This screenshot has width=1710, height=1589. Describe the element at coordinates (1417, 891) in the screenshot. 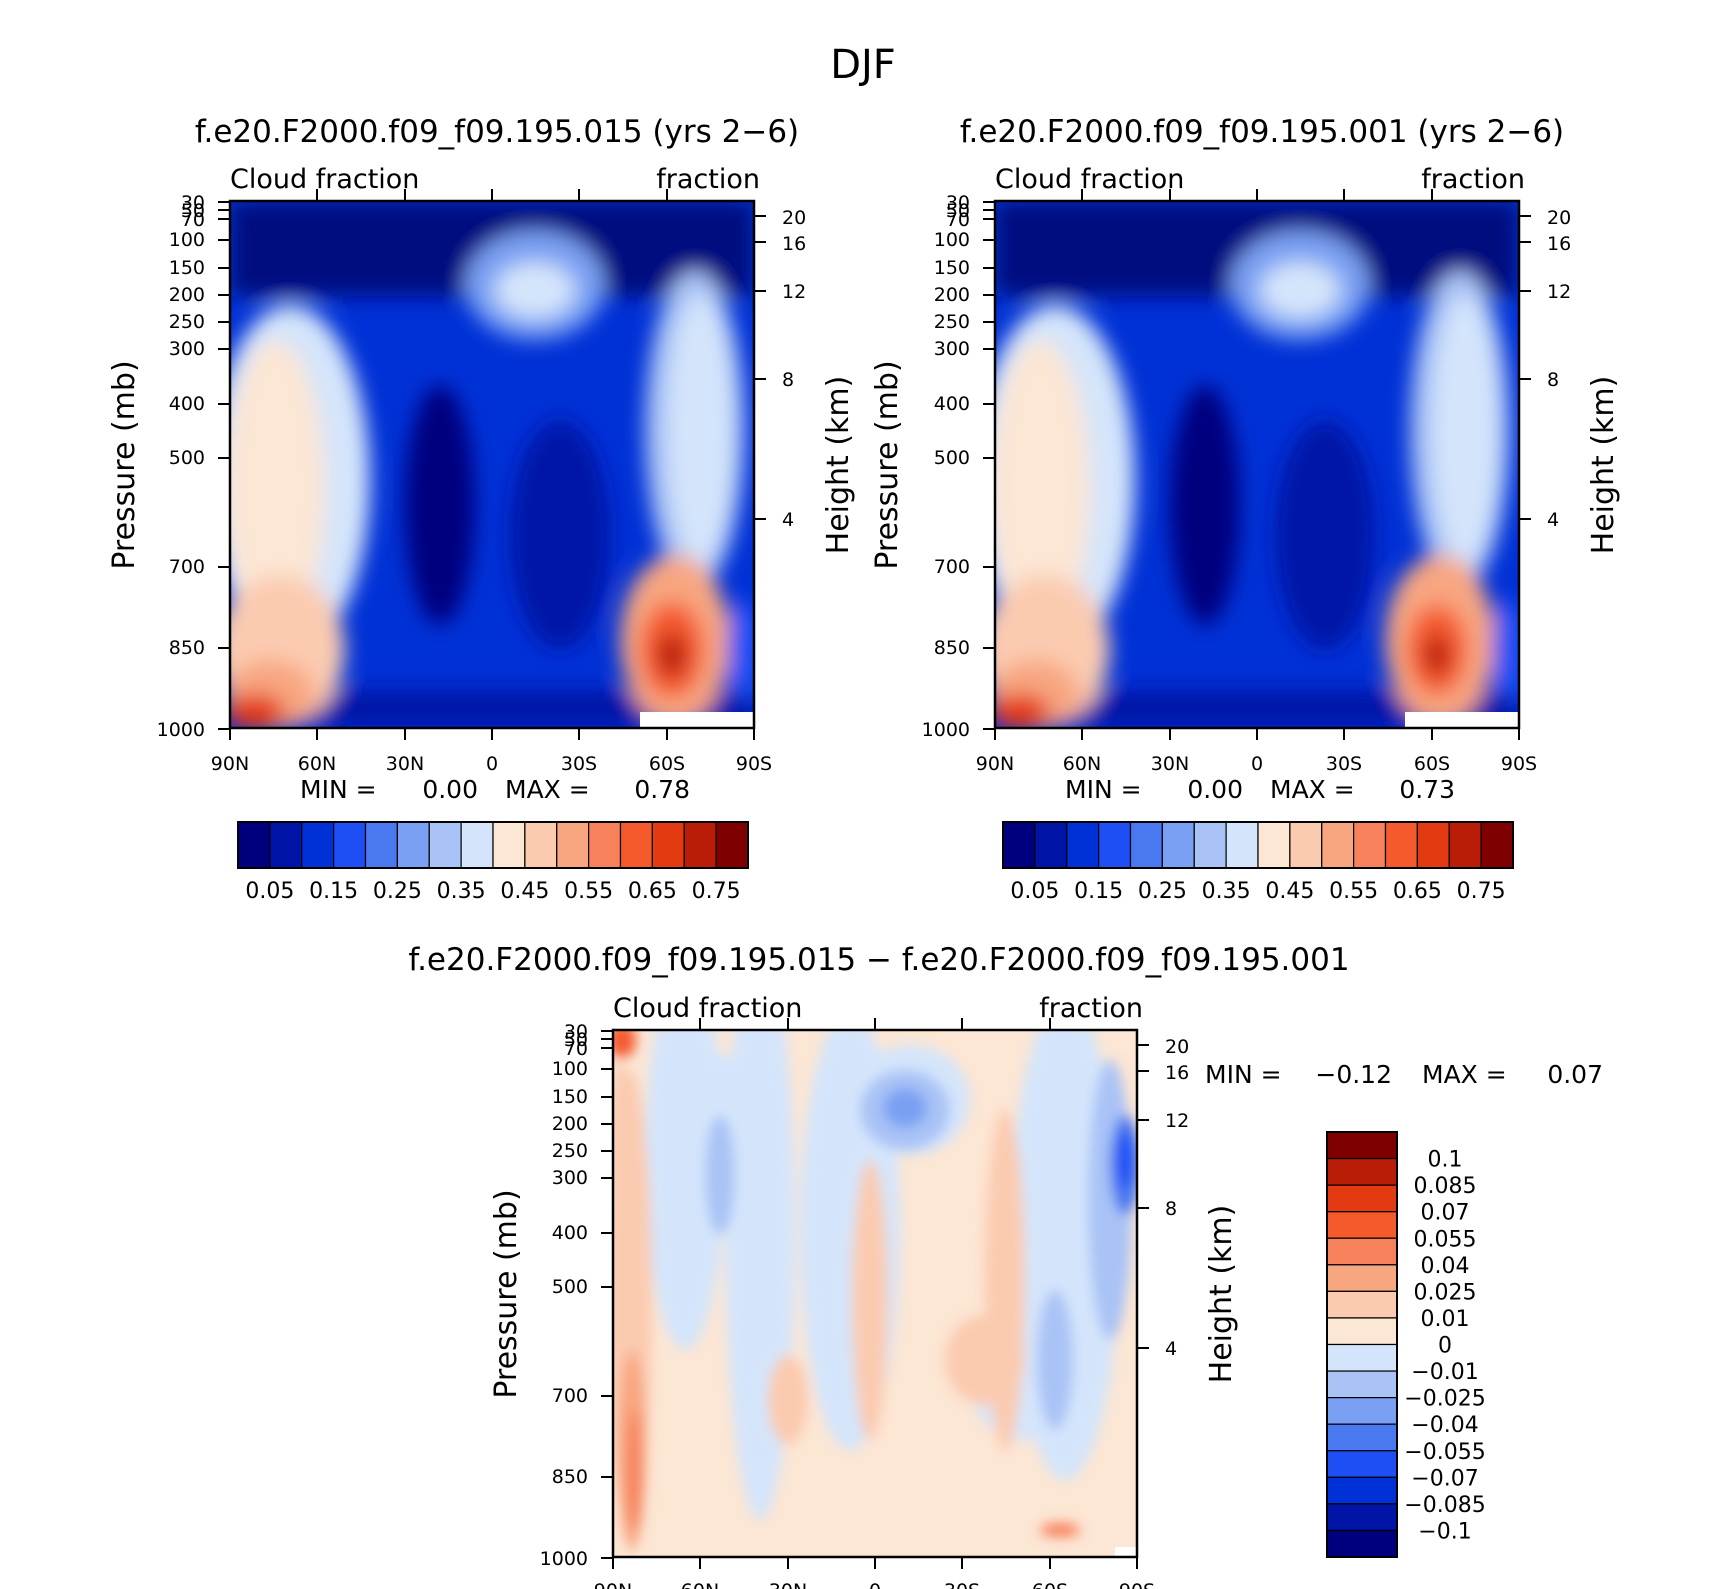

I see `colorbar-label: 0.65` at that location.